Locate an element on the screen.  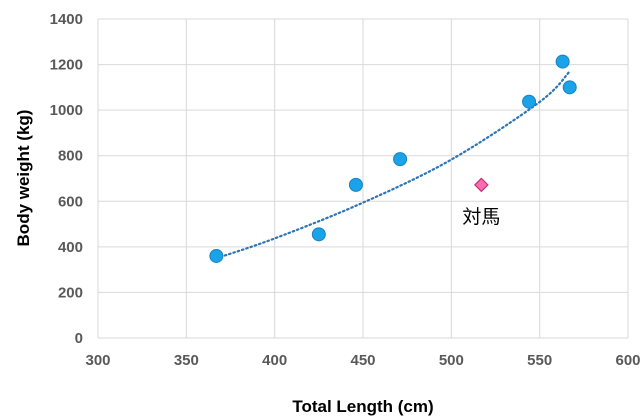
annotations: 対馬 is located at coordinates (481, 217).